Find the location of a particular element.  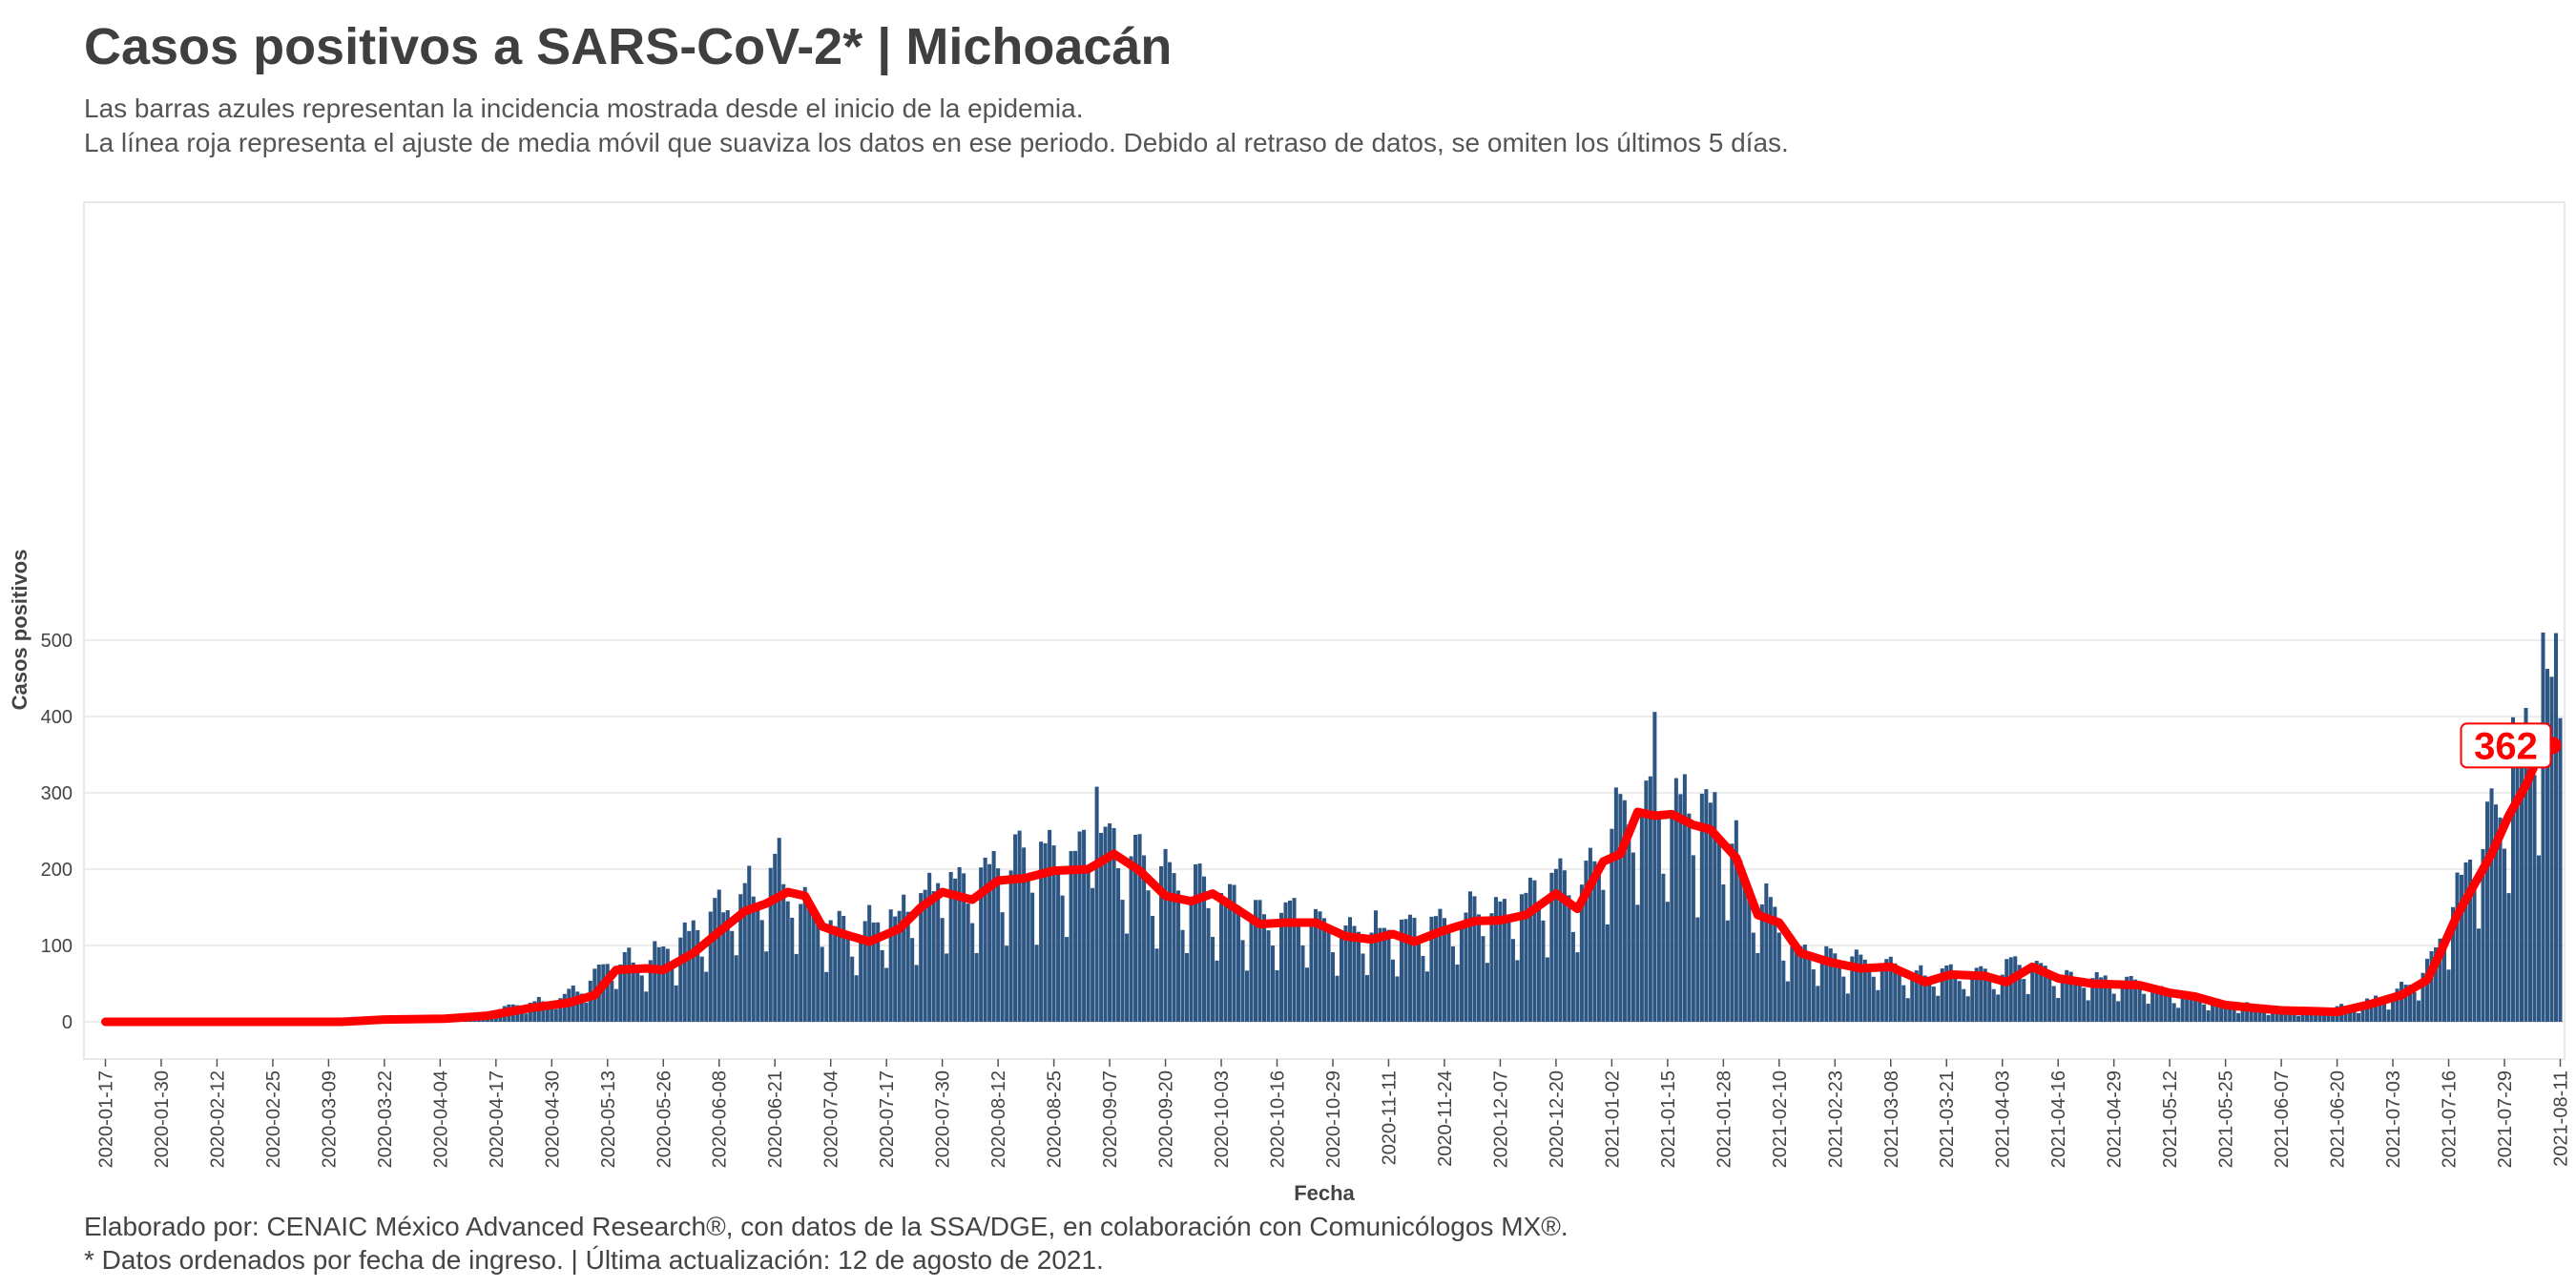

x-tick-label: 2021-03-08 is located at coordinates (1891, 1119).